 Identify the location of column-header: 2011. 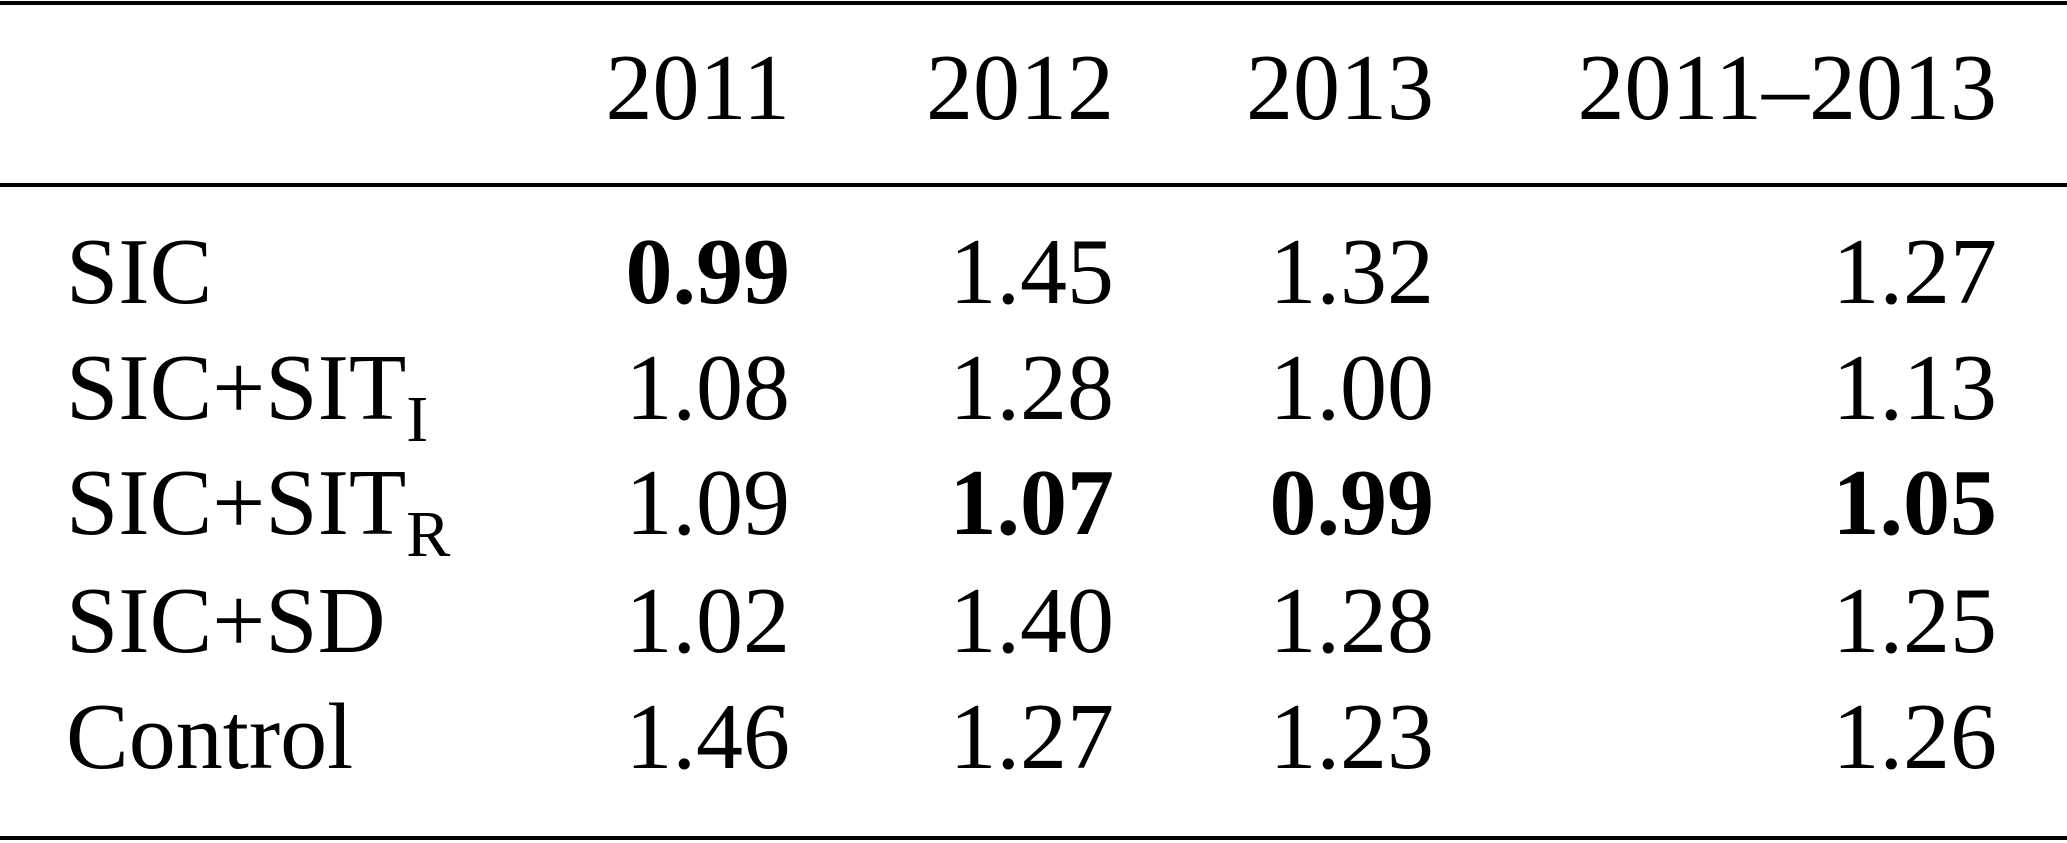
(697, 88).